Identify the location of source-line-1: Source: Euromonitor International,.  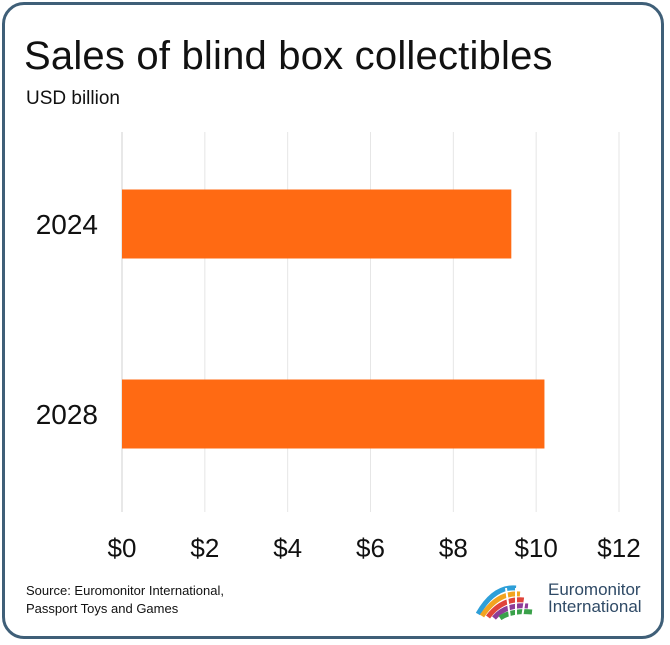
(125, 590).